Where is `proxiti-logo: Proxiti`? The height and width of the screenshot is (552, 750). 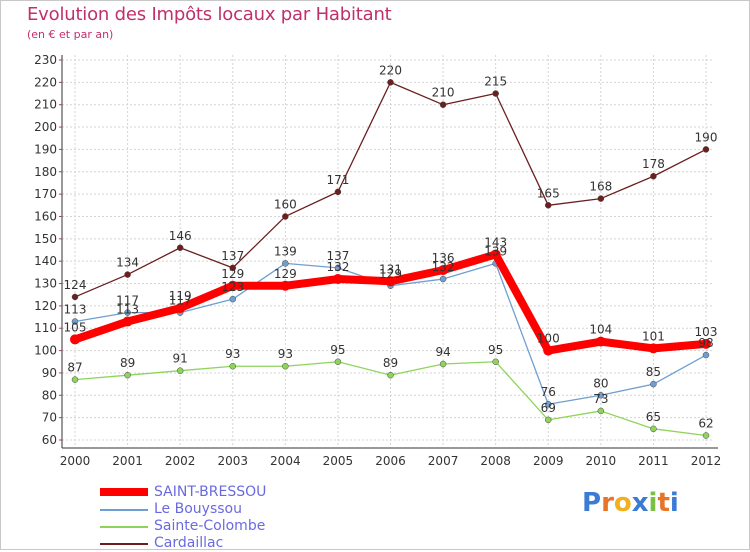
proxiti-logo: Proxiti is located at coordinates (630, 503).